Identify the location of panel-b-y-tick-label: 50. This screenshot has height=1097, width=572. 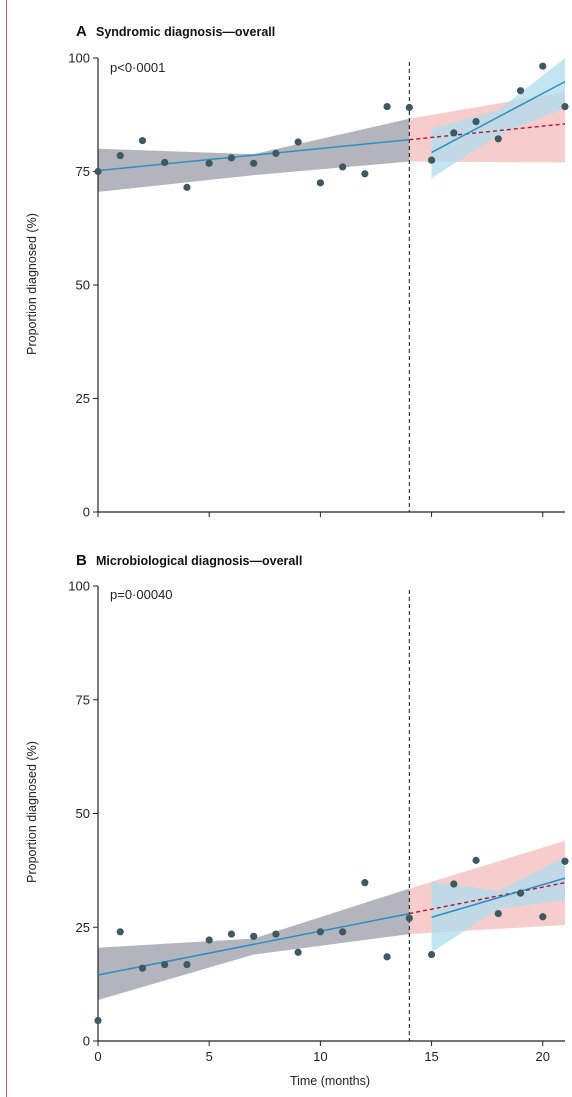
(83, 813).